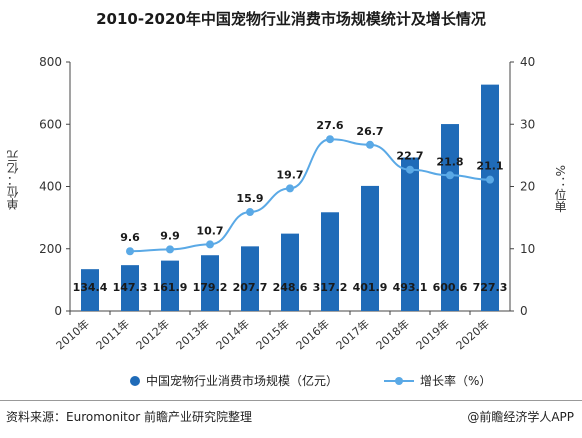 The image size is (582, 438). What do you see at coordinates (456, 381) in the screenshot?
I see `legend-line-label: 增长率（%）` at bounding box center [456, 381].